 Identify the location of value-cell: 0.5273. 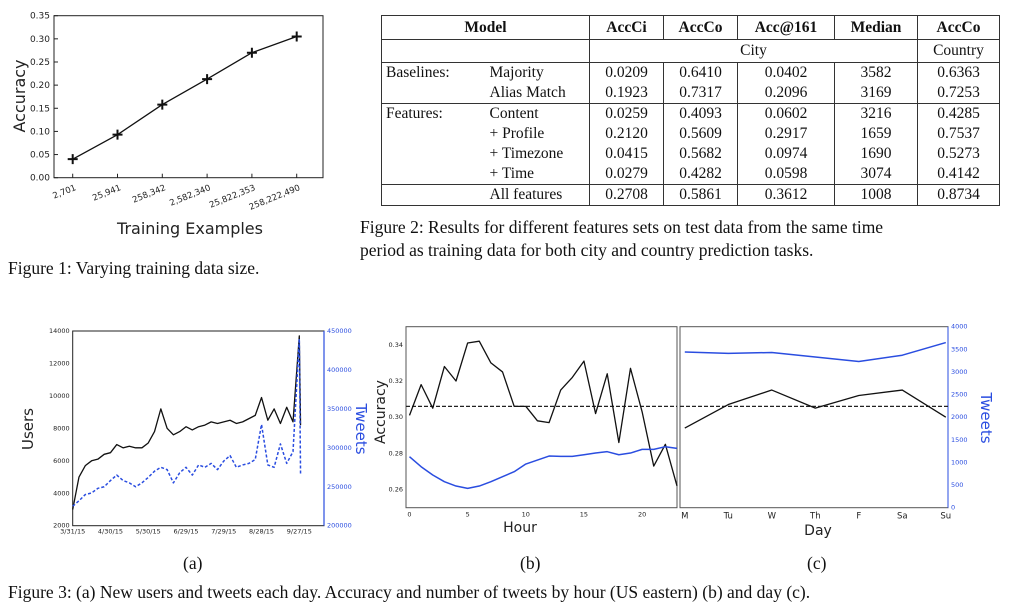
(958, 154).